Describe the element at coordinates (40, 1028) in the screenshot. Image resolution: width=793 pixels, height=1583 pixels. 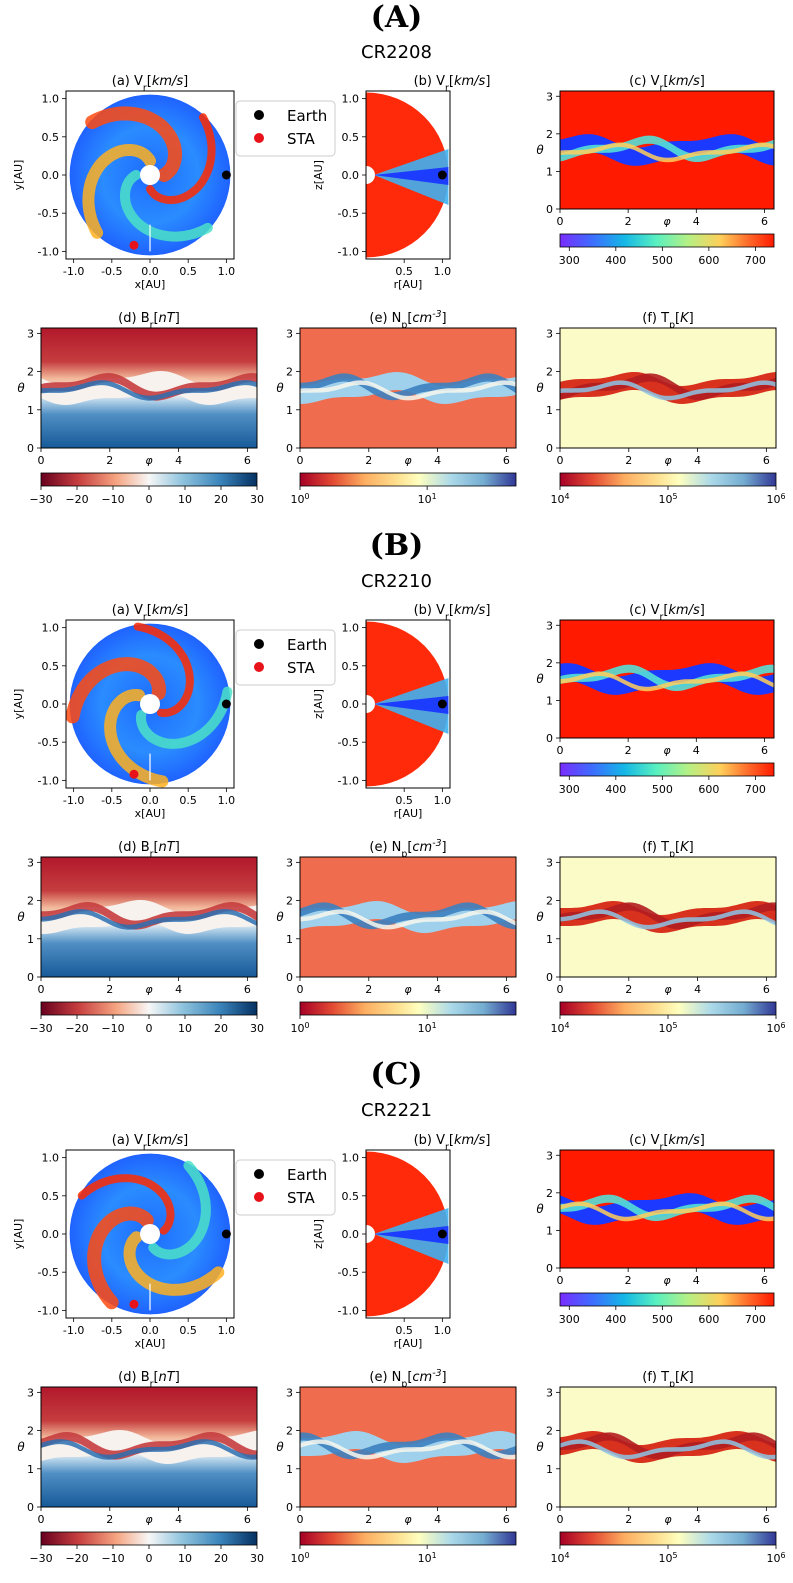
I see `colorbar-tick-label: −30` at that location.